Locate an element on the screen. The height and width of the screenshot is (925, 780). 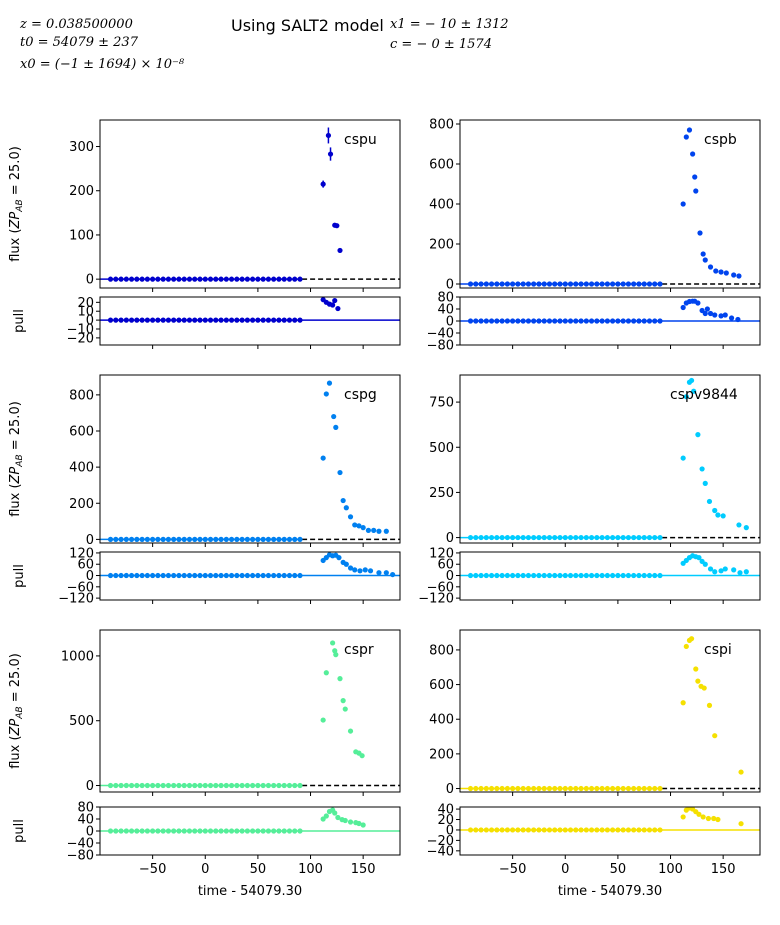
y-tick-label: 400 is located at coordinates (81, 468).